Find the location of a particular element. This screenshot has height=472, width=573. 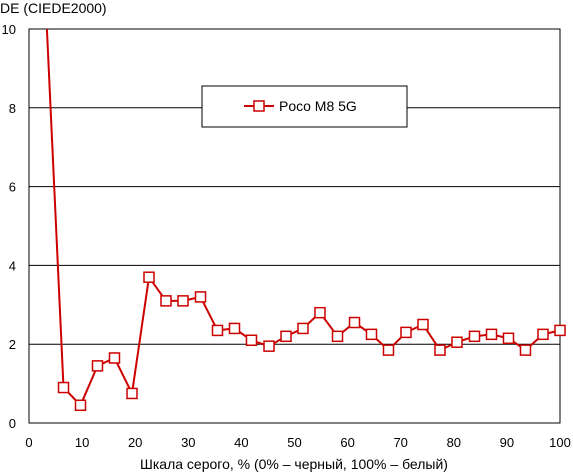

legend-marker is located at coordinates (259, 106).